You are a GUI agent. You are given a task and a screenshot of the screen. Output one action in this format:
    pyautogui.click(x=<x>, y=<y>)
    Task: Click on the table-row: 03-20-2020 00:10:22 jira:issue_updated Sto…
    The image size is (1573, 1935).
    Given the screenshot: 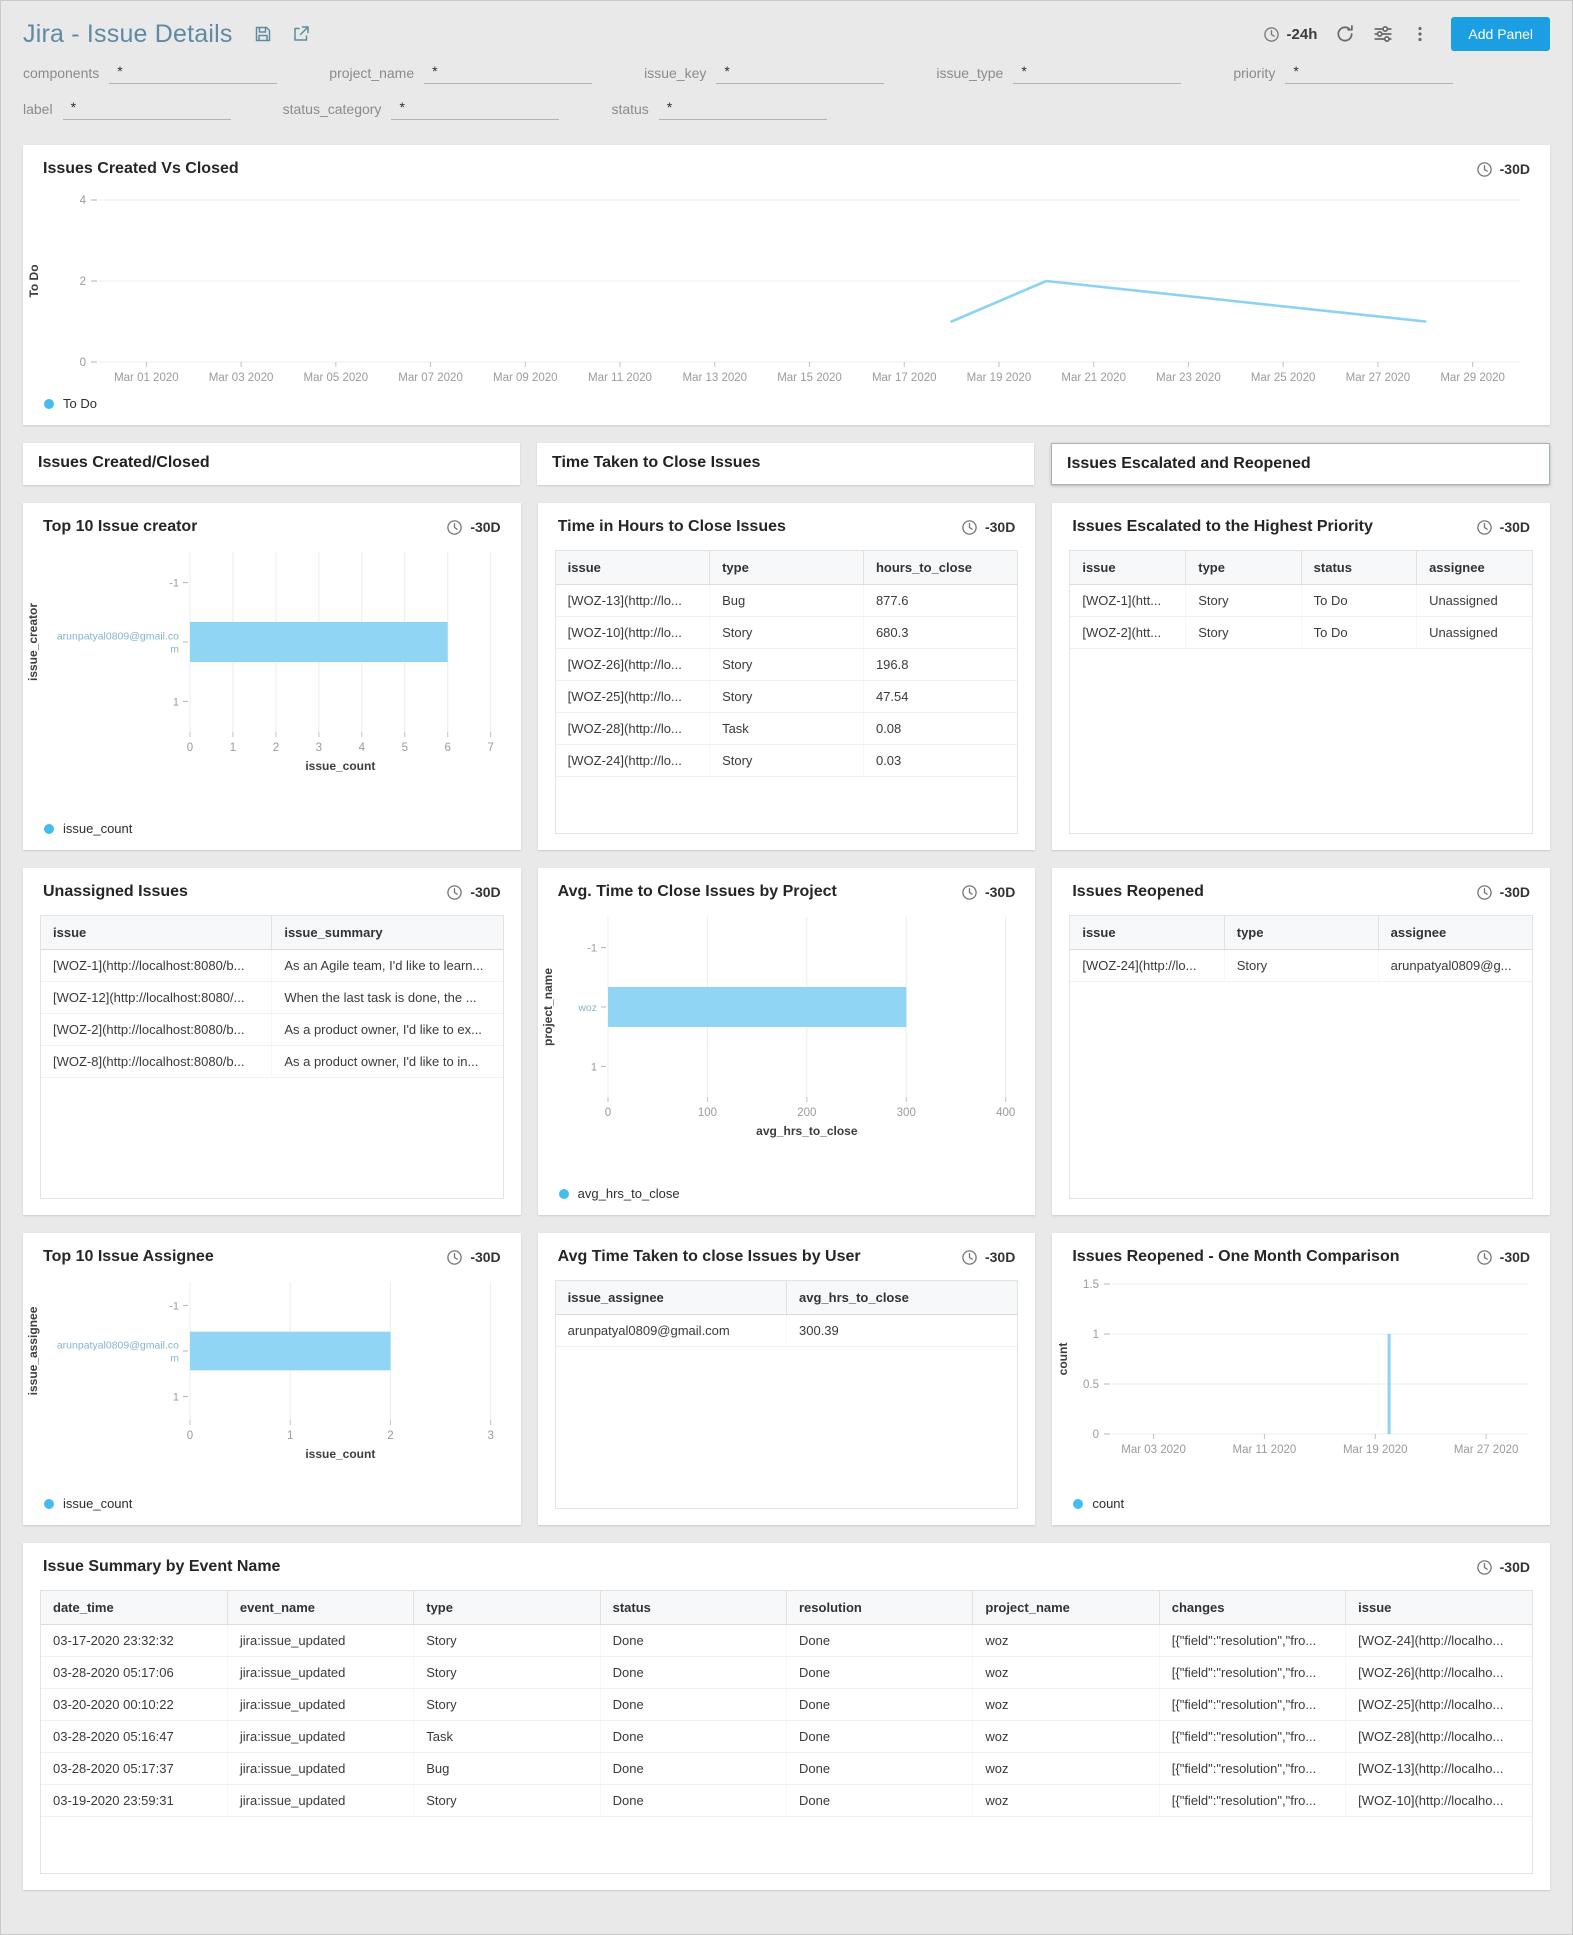 What is the action you would take?
    pyautogui.click(x=786, y=1704)
    